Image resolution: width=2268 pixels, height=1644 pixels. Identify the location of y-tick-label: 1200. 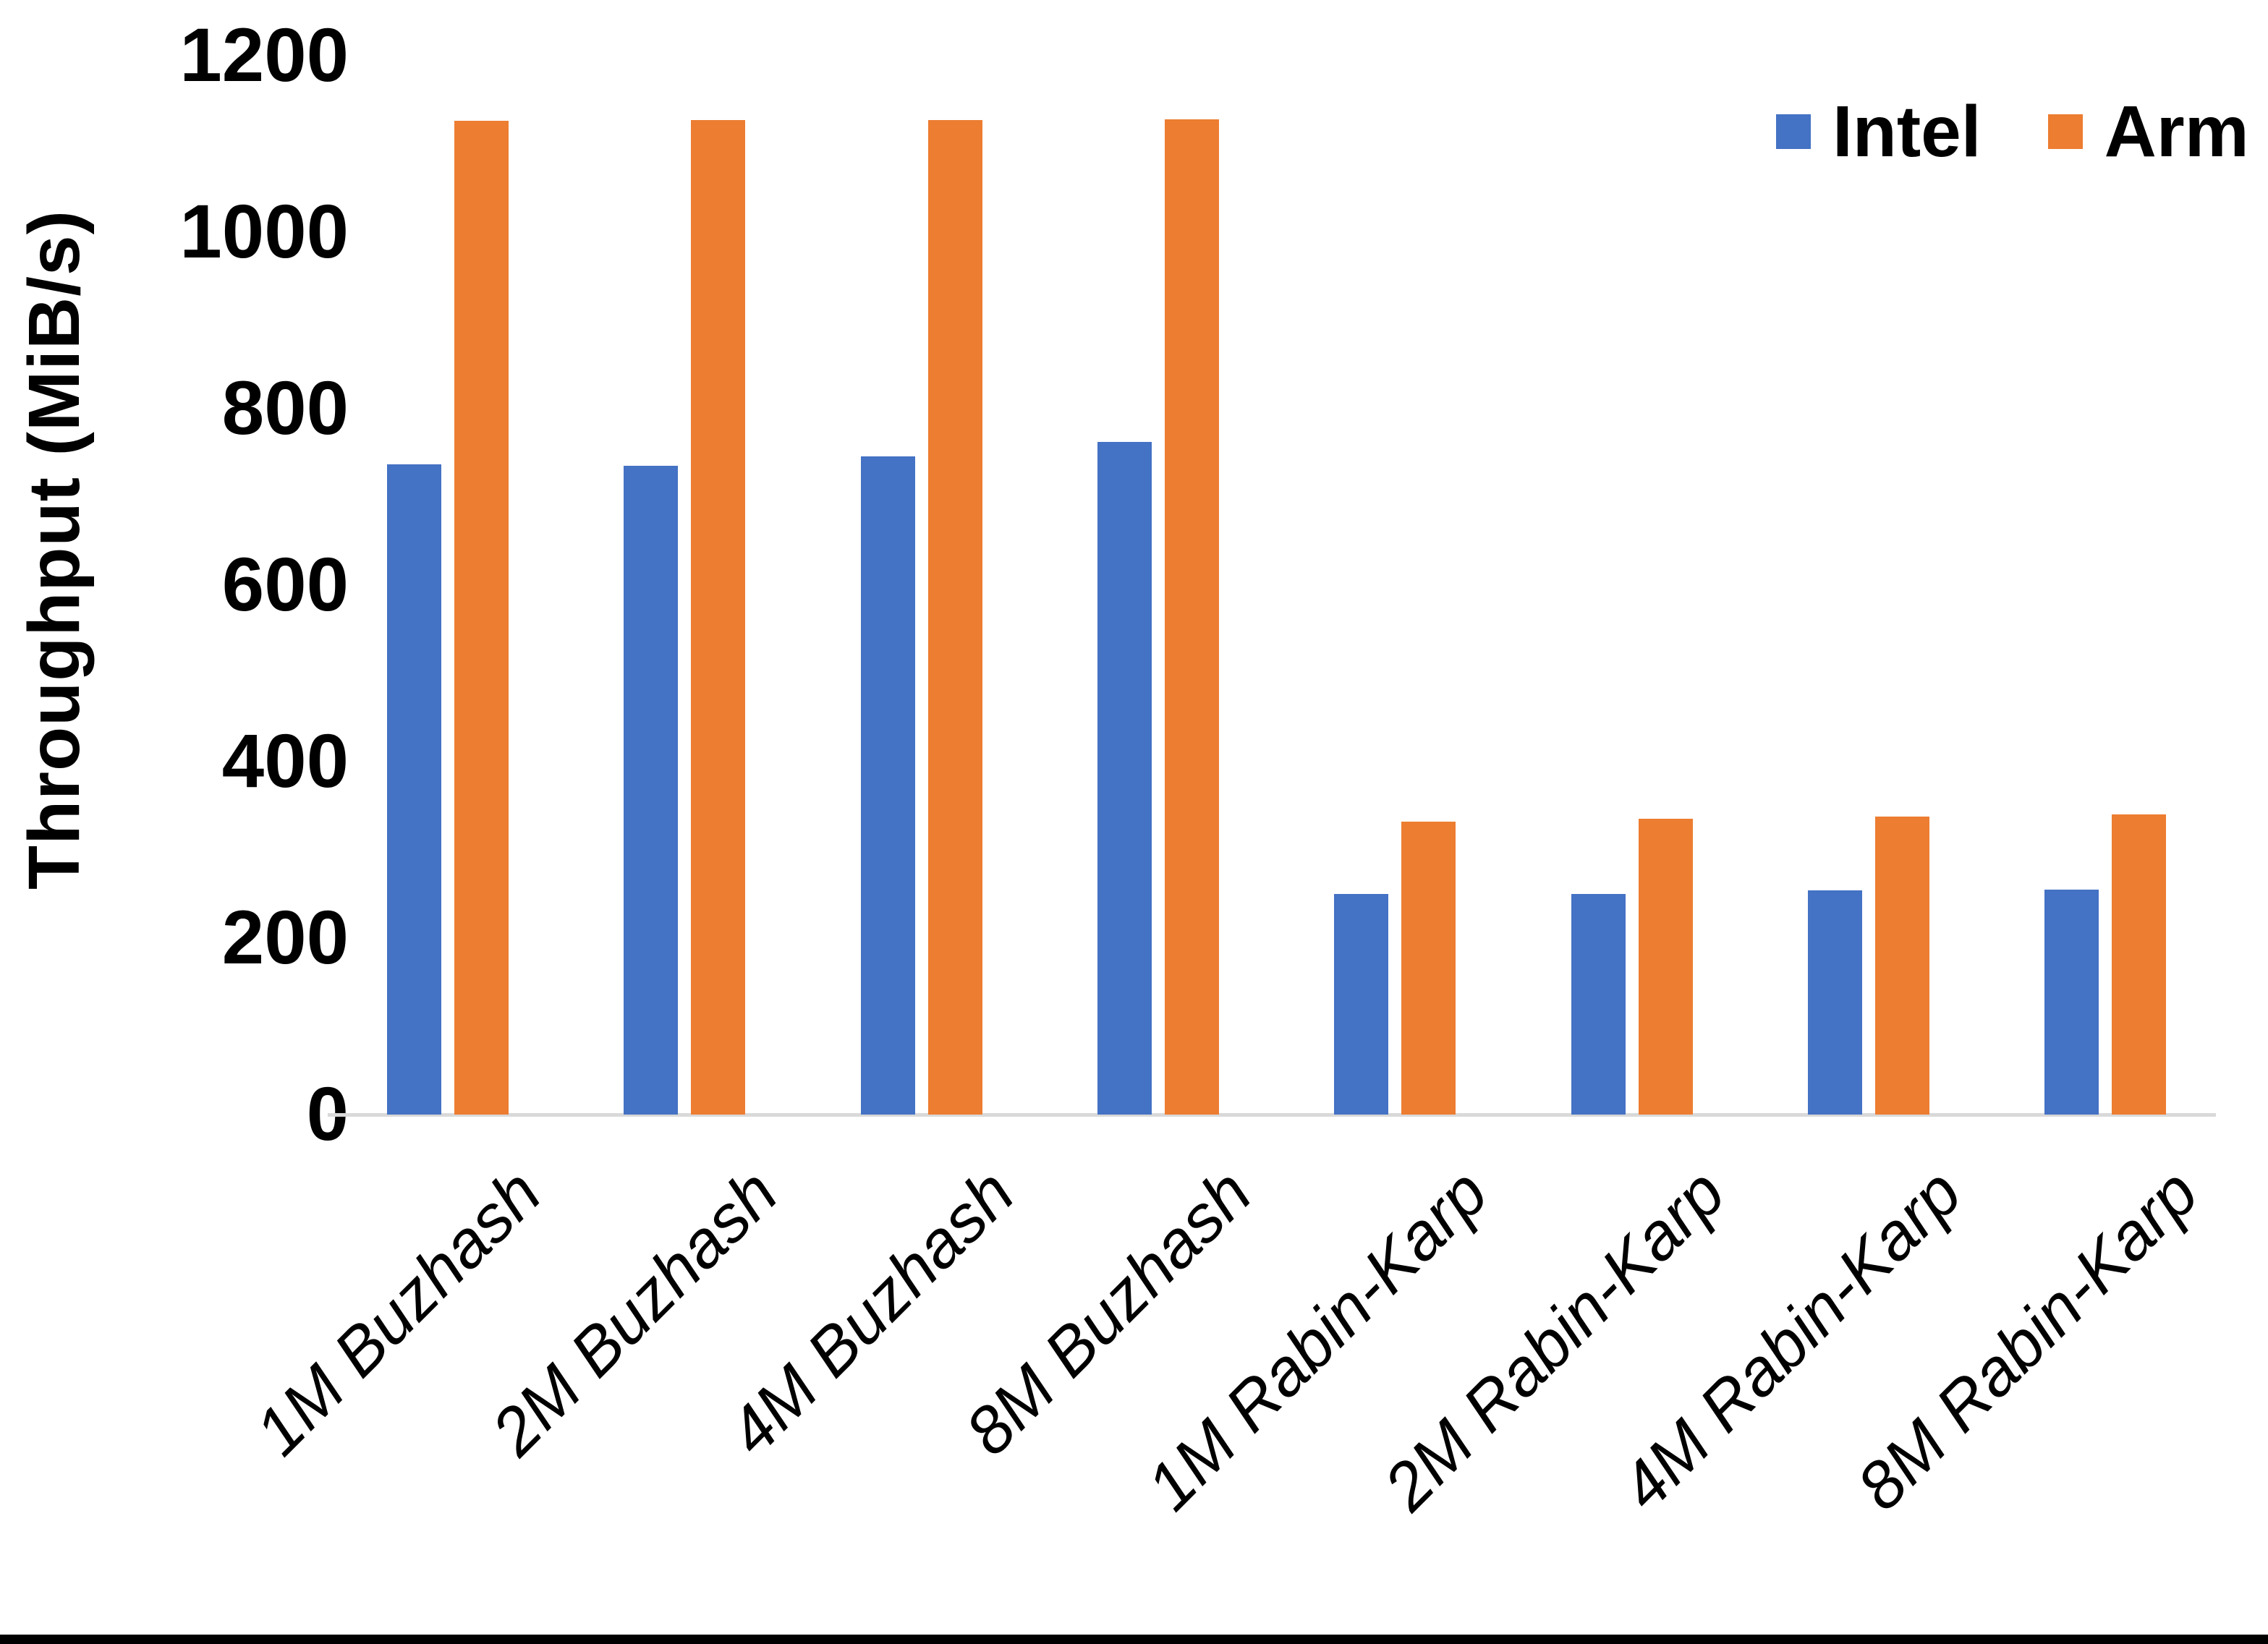
(264, 55).